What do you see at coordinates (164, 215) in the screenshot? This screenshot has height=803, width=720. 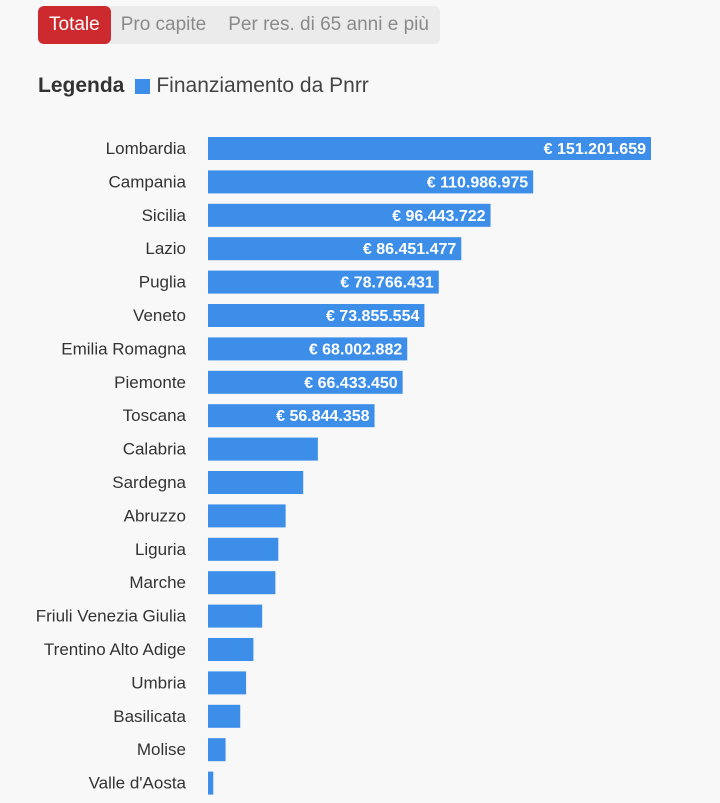 I see `category-label: Sicilia` at bounding box center [164, 215].